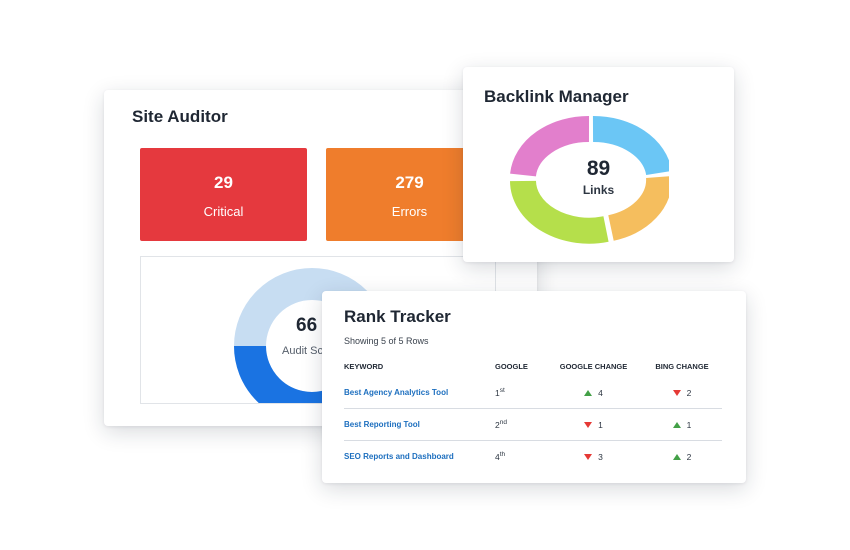 The image size is (850, 550). Describe the element at coordinates (223, 182) in the screenshot. I see `critical-count: 29` at that location.